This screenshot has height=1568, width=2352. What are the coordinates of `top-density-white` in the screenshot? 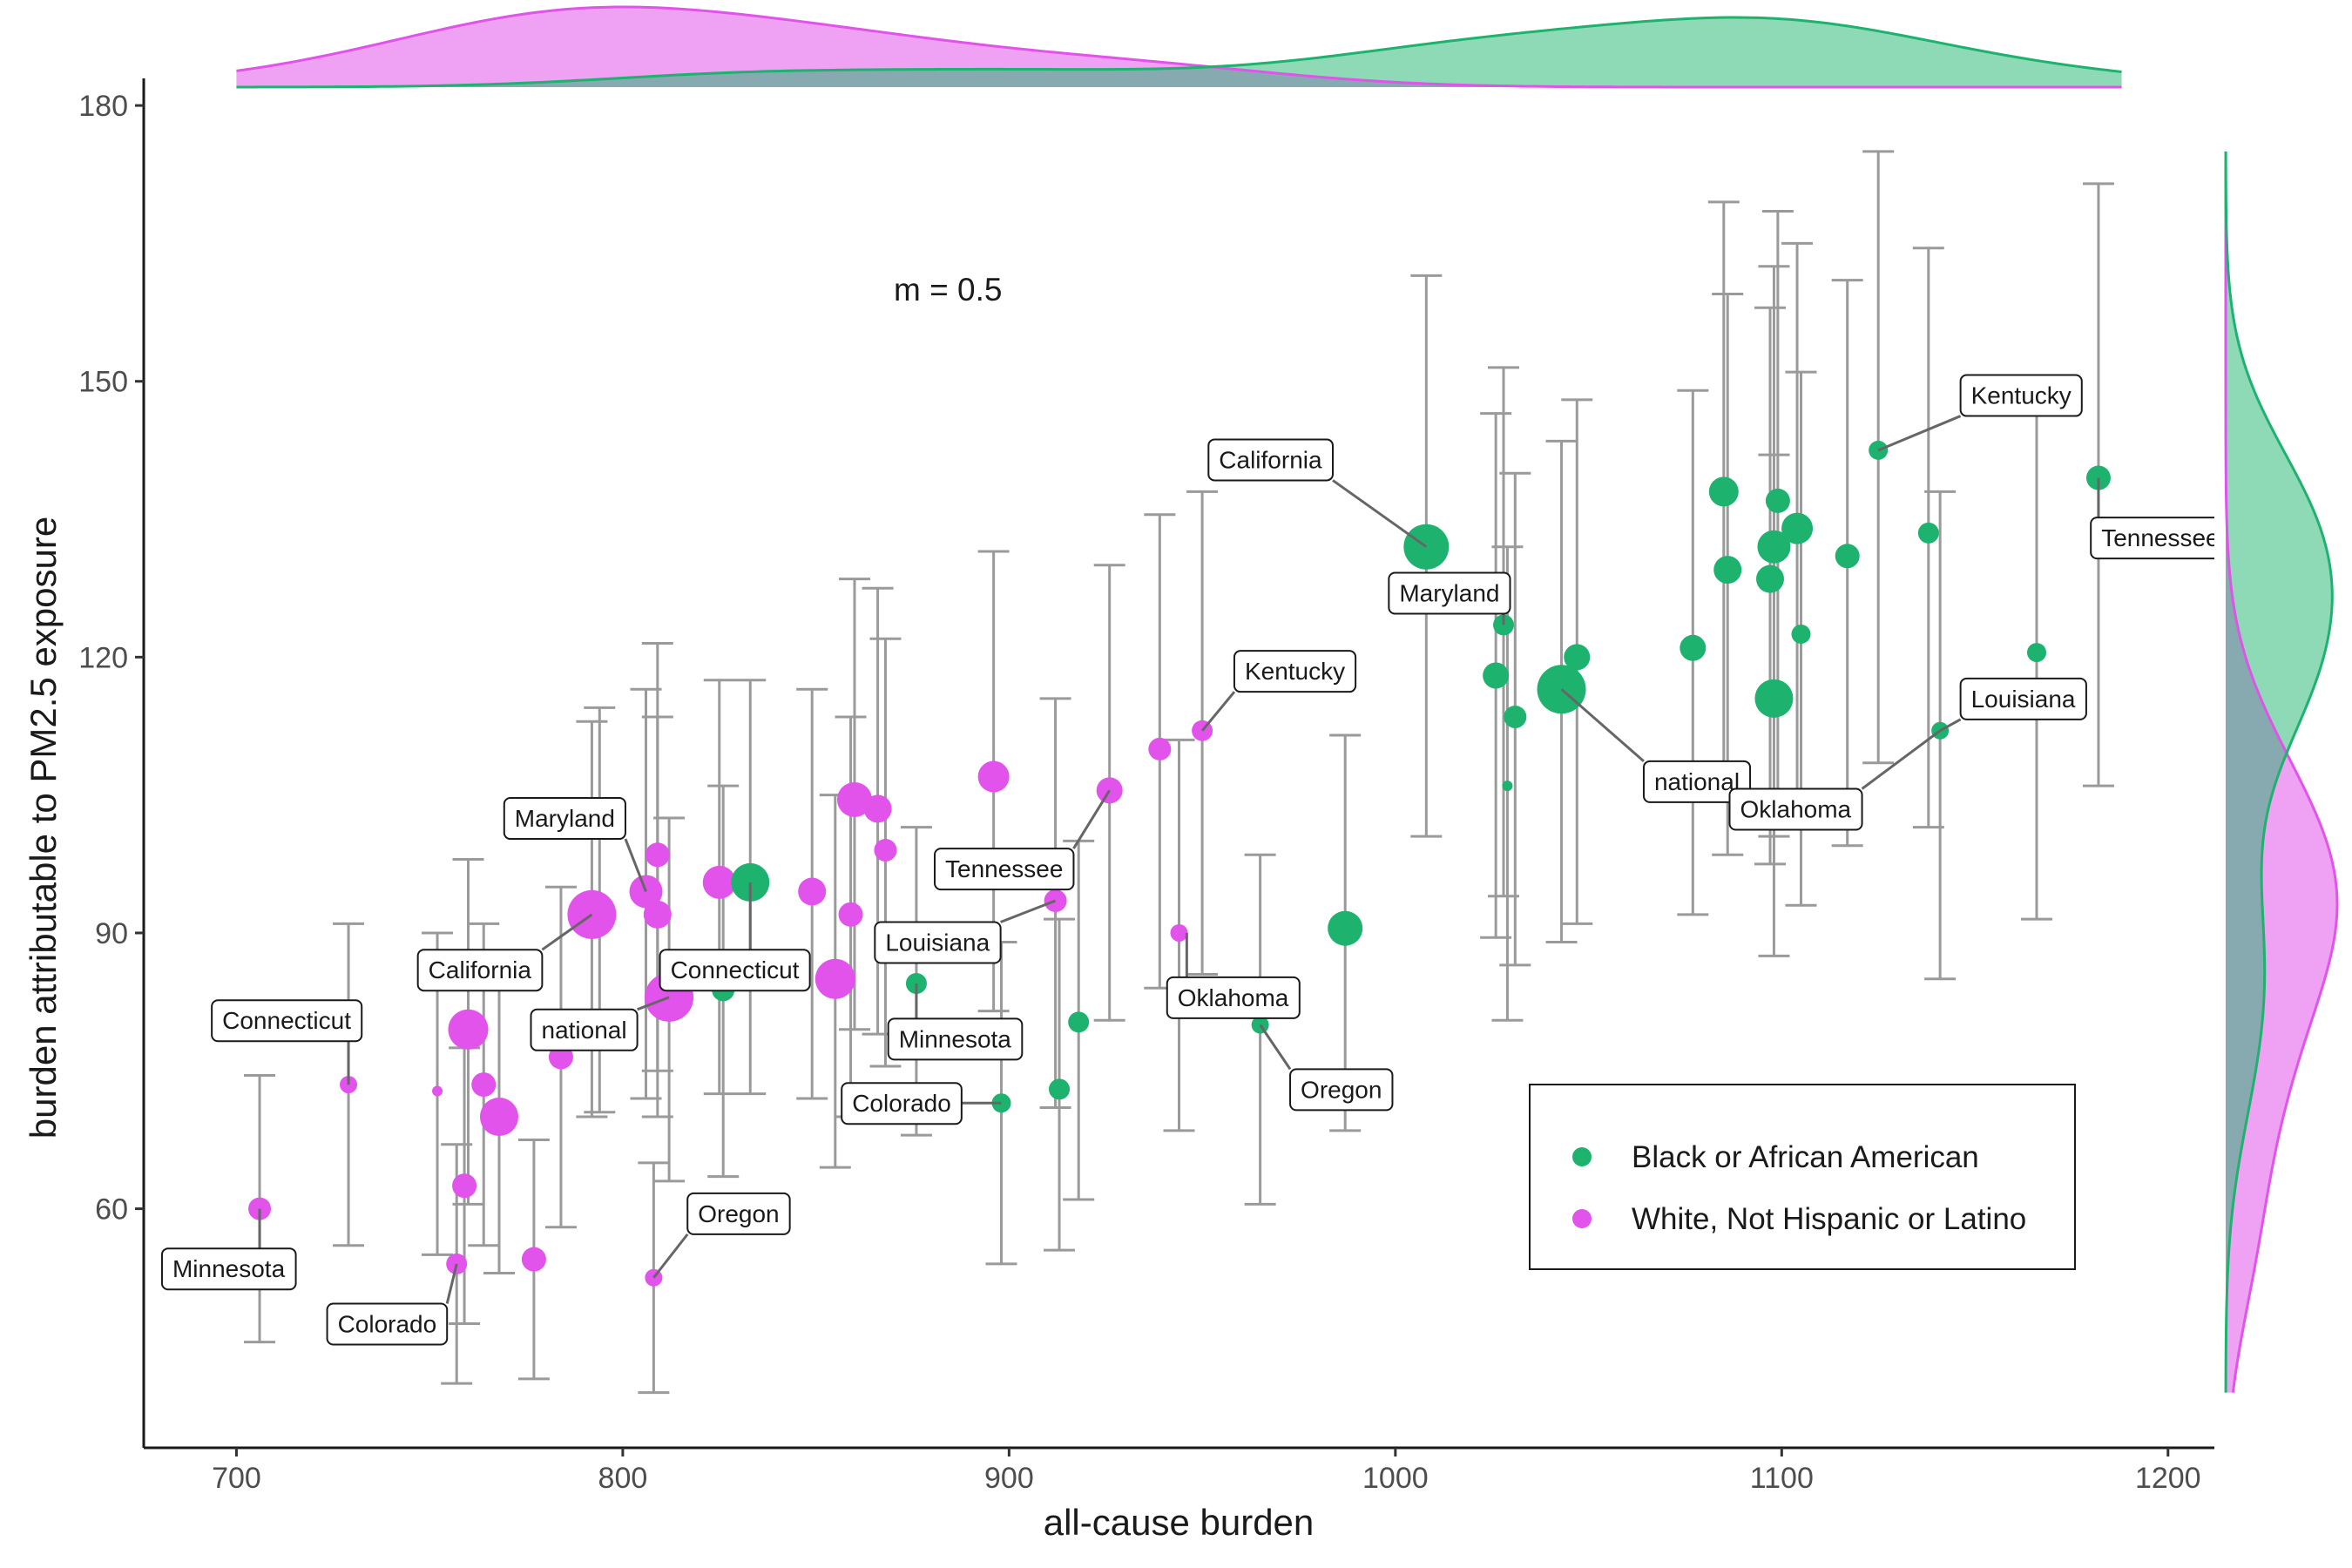 It's located at (1179, 47).